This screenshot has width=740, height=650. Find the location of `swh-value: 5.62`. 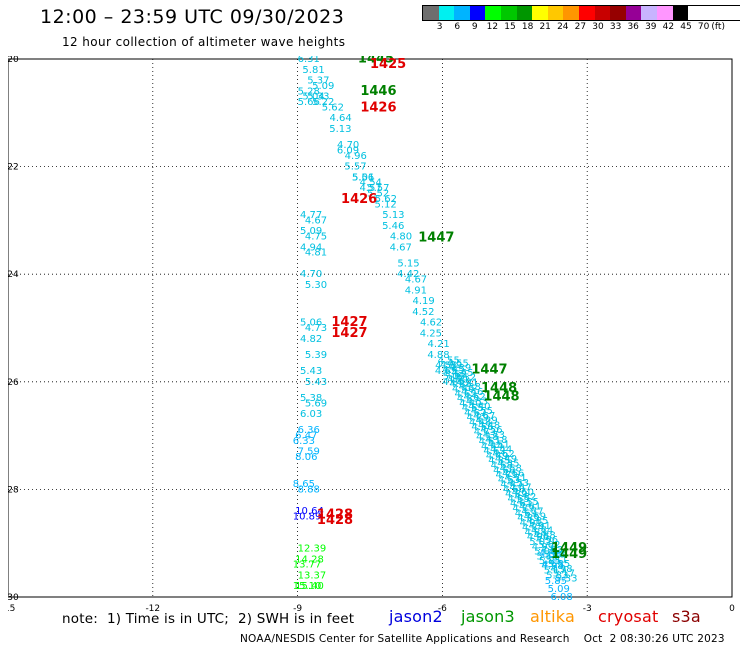

swh-value: 5.62 is located at coordinates (333, 107).